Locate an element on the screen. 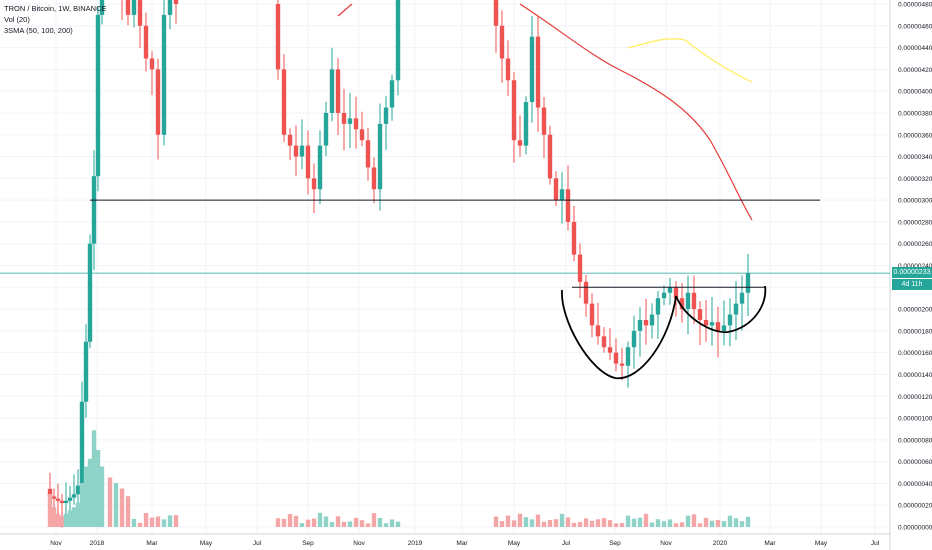  price-tick-label: 0.00000280 is located at coordinates (915, 222).